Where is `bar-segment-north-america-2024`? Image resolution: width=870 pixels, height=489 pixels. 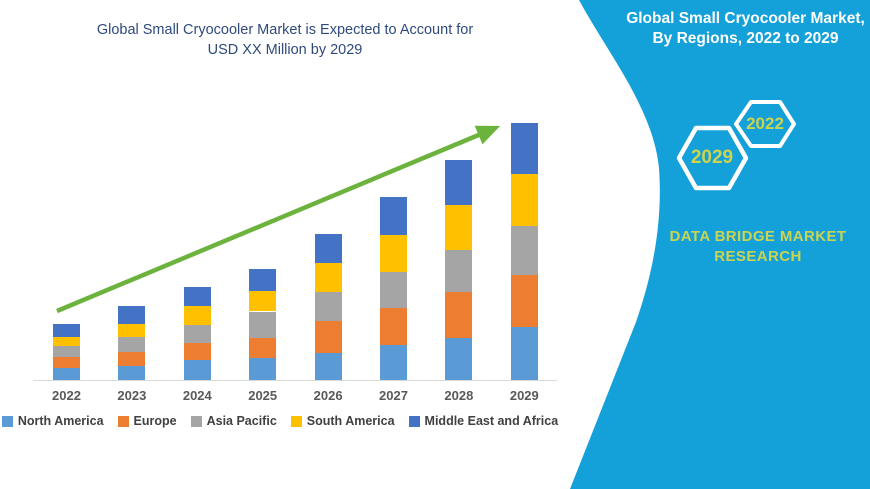 bar-segment-north-america-2024 is located at coordinates (197, 369).